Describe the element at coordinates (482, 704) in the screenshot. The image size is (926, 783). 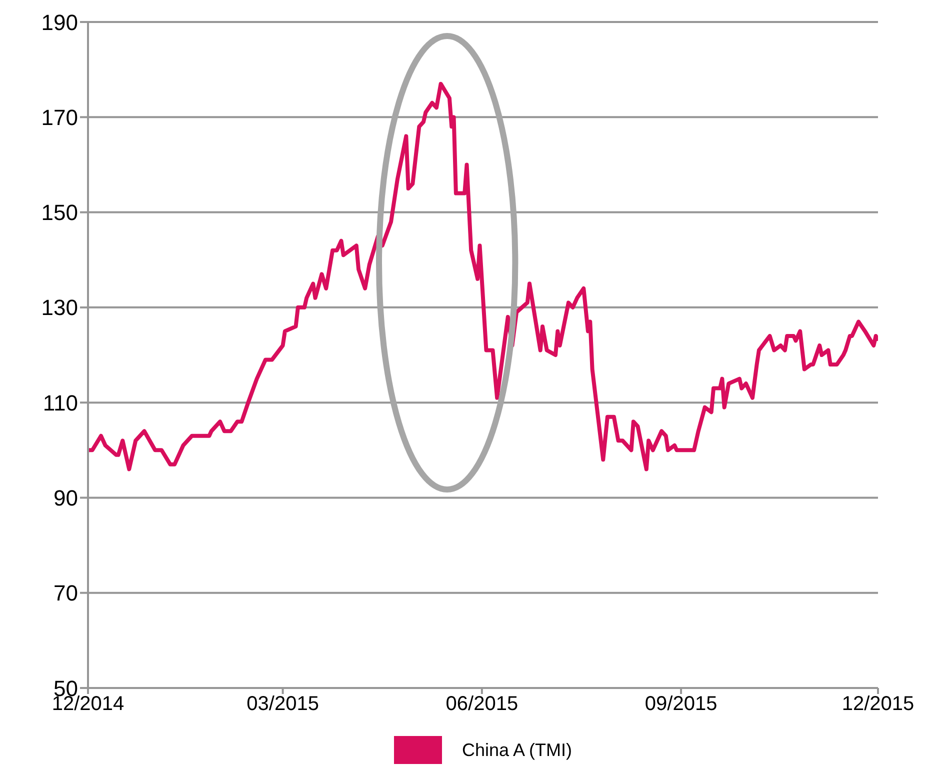
I see `x-tick-label: 06/2015` at that location.